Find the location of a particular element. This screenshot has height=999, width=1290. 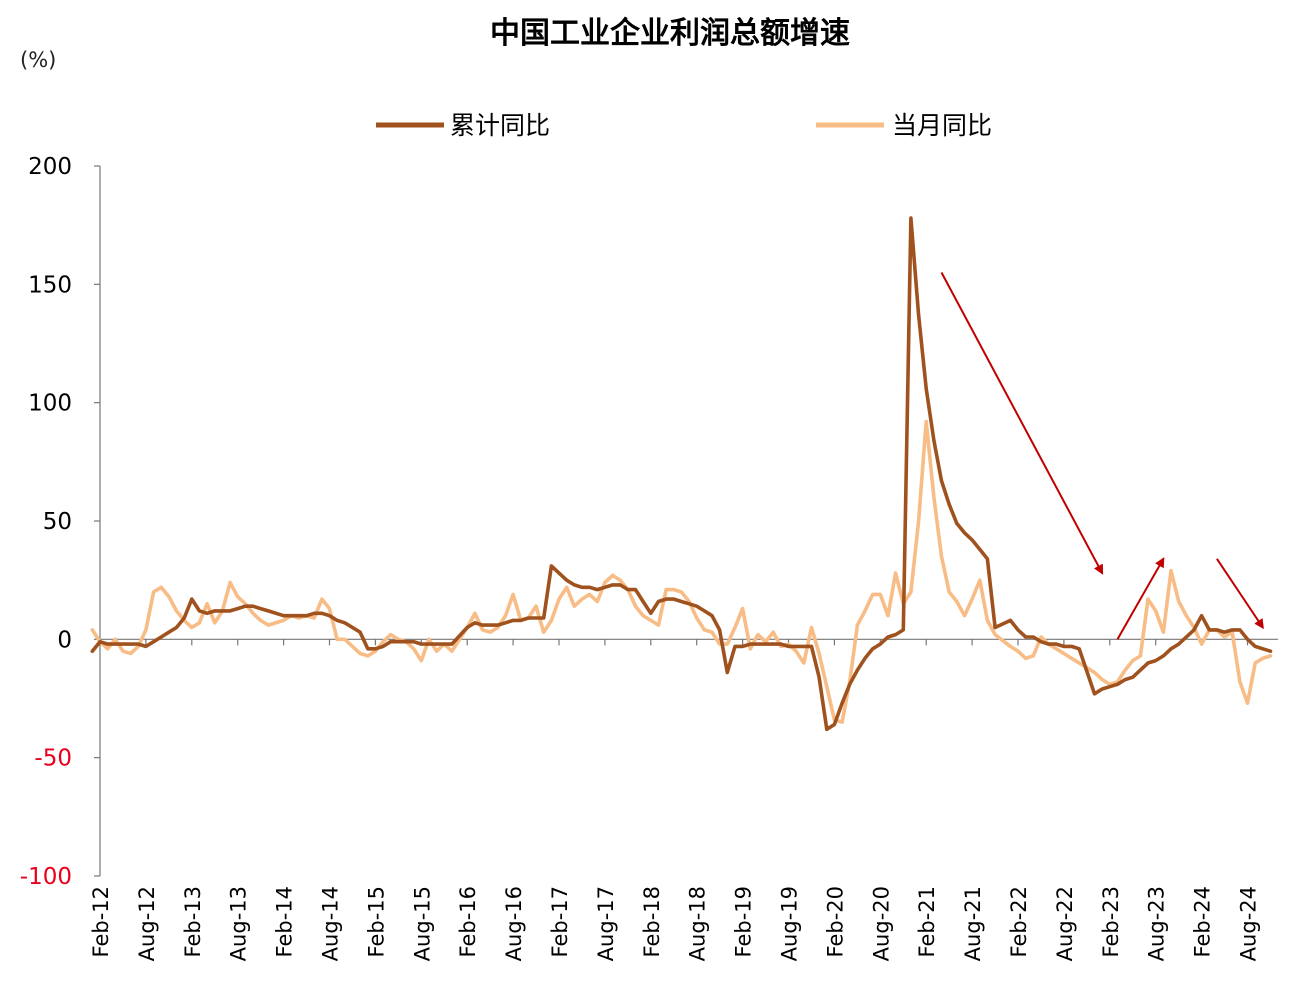

annotation-layer is located at coordinates (1102, 456).